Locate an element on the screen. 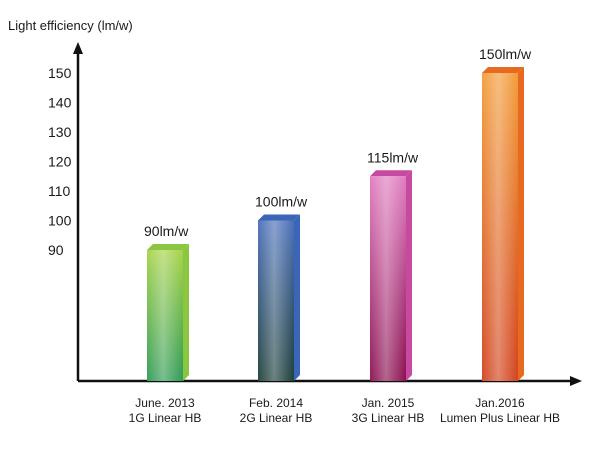 The image size is (600, 450). y-tick-label: 140 is located at coordinates (60, 103).